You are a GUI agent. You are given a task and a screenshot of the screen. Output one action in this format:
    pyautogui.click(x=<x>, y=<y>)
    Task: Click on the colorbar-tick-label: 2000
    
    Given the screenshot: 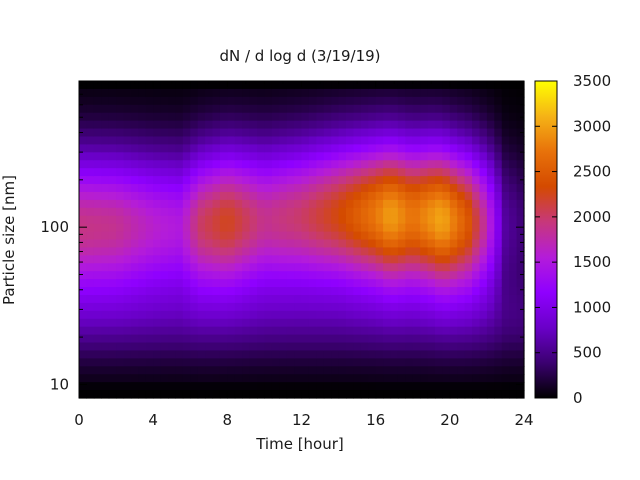 What is the action you would take?
    pyautogui.click(x=592, y=217)
    